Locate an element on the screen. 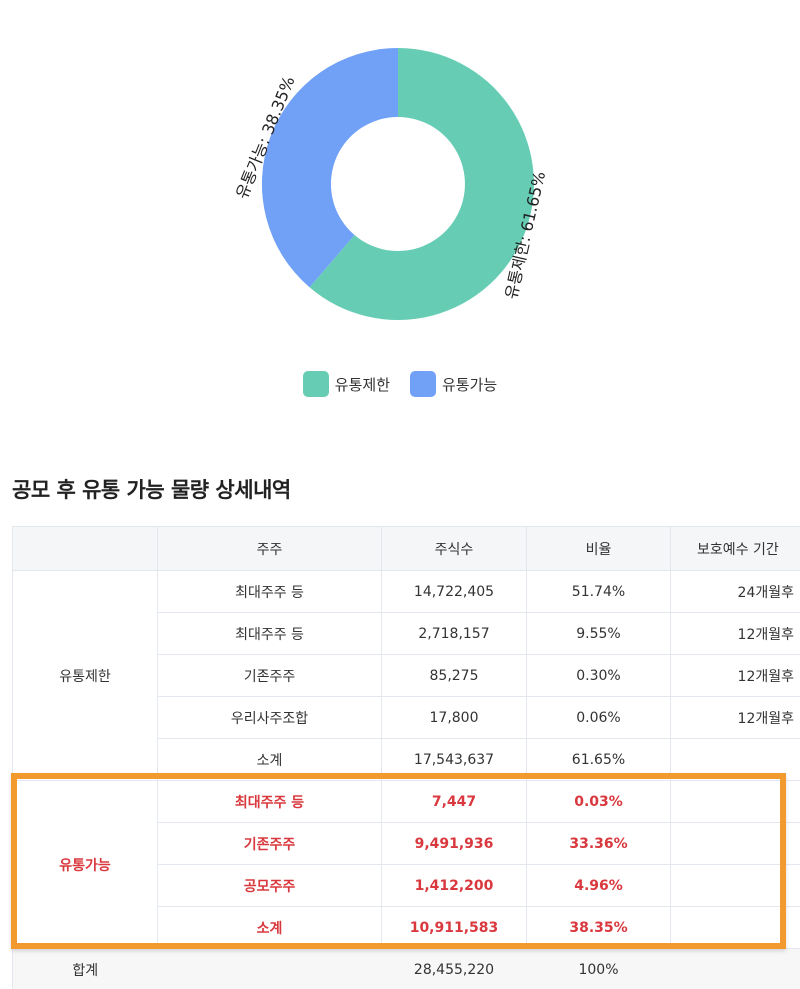  legend-item-restricted: 유통제한 is located at coordinates (346, 384).